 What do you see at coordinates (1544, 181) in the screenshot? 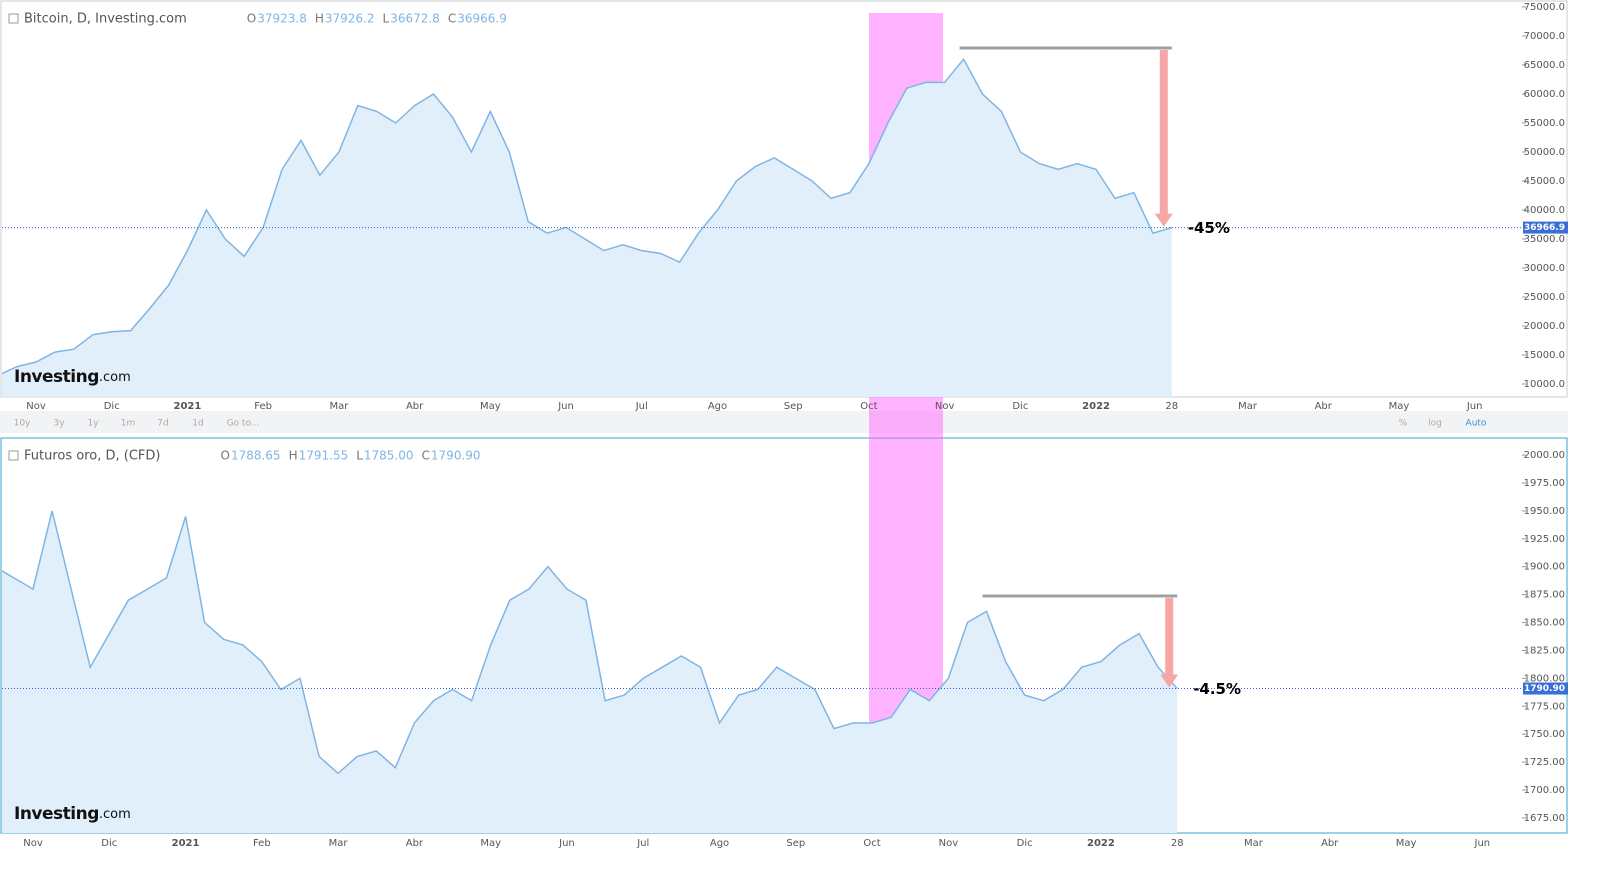
I see `y-tick-label: 45000.0` at bounding box center [1544, 181].